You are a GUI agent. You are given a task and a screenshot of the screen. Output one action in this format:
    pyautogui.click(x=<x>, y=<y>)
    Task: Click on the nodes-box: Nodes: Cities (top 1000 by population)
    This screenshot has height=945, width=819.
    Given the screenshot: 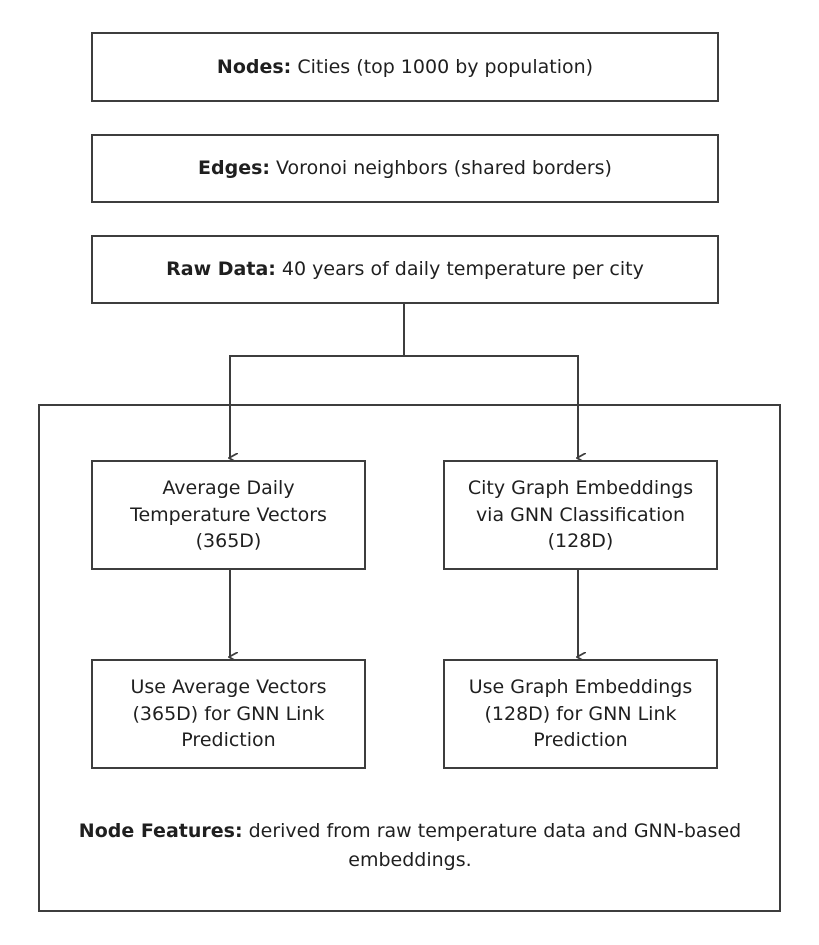 What is the action you would take?
    pyautogui.click(x=405, y=67)
    